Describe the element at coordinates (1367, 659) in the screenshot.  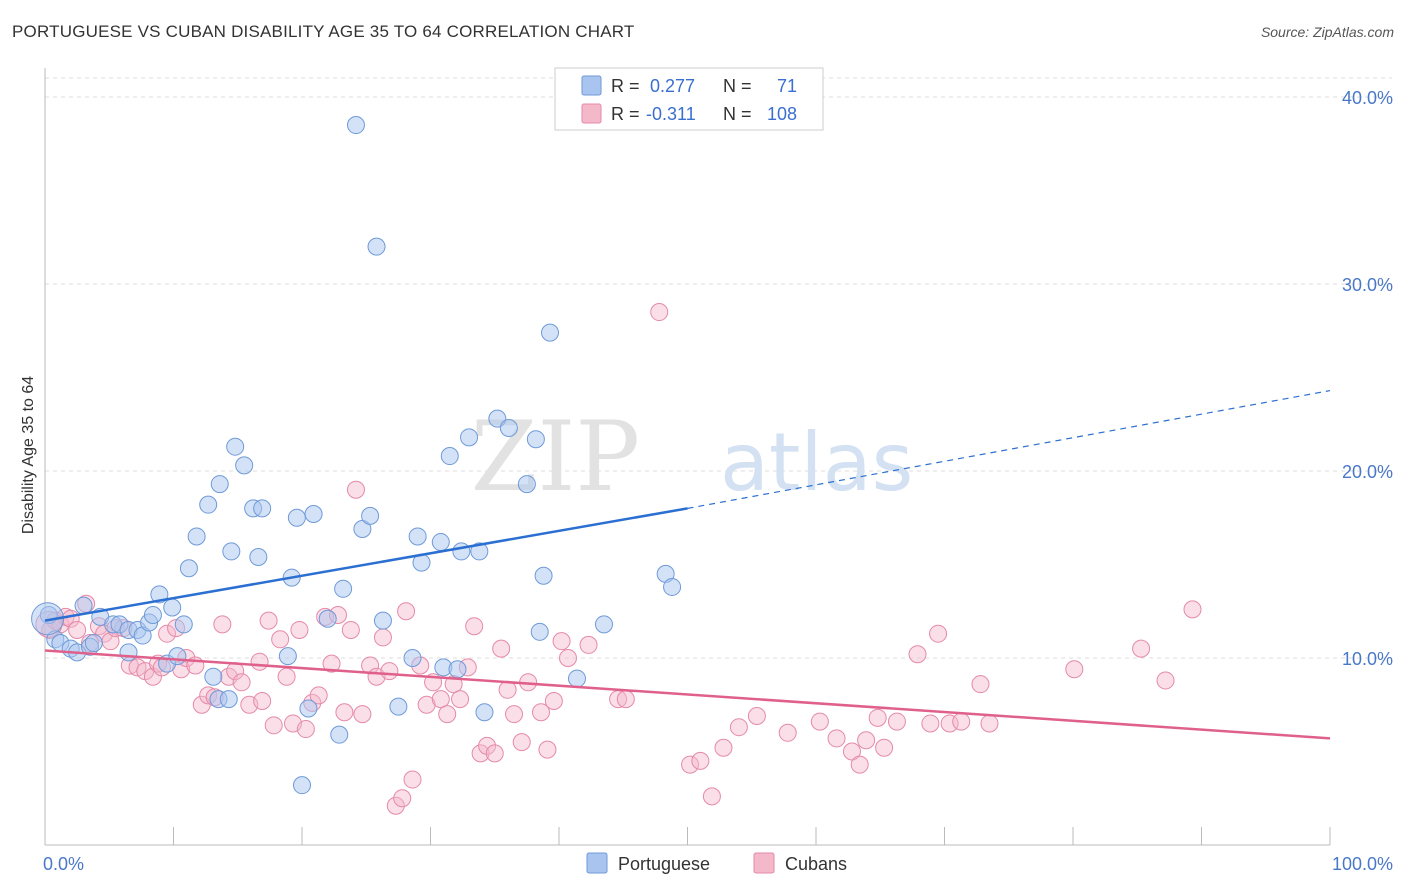
I see `y-tick-label: 10.0%` at that location.